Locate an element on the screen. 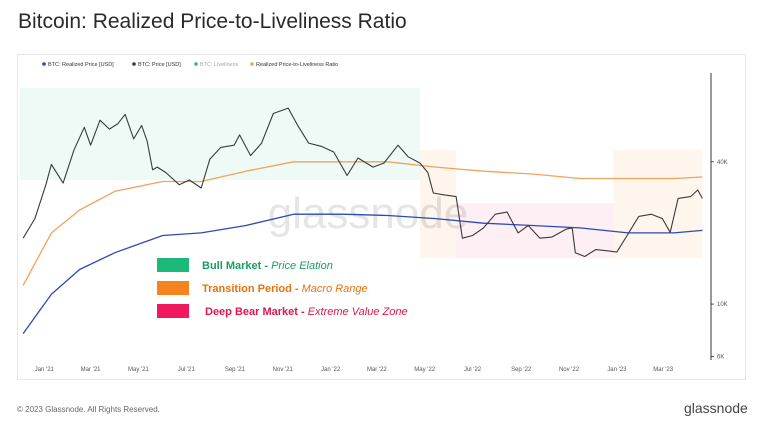 Image resolution: width=768 pixels, height=428 pixels. y-tick-label: 40K is located at coordinates (722, 163).